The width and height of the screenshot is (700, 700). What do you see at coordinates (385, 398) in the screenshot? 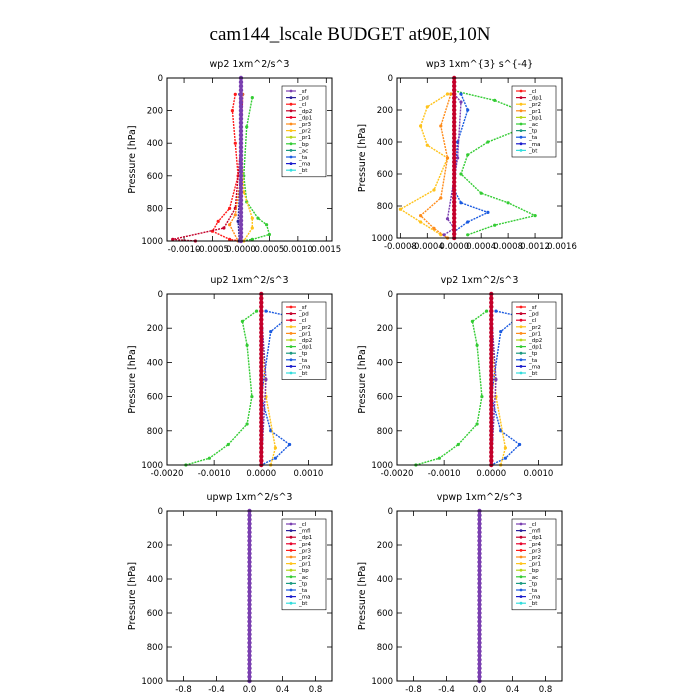
I see `y-tick-label: 600` at bounding box center [385, 398].